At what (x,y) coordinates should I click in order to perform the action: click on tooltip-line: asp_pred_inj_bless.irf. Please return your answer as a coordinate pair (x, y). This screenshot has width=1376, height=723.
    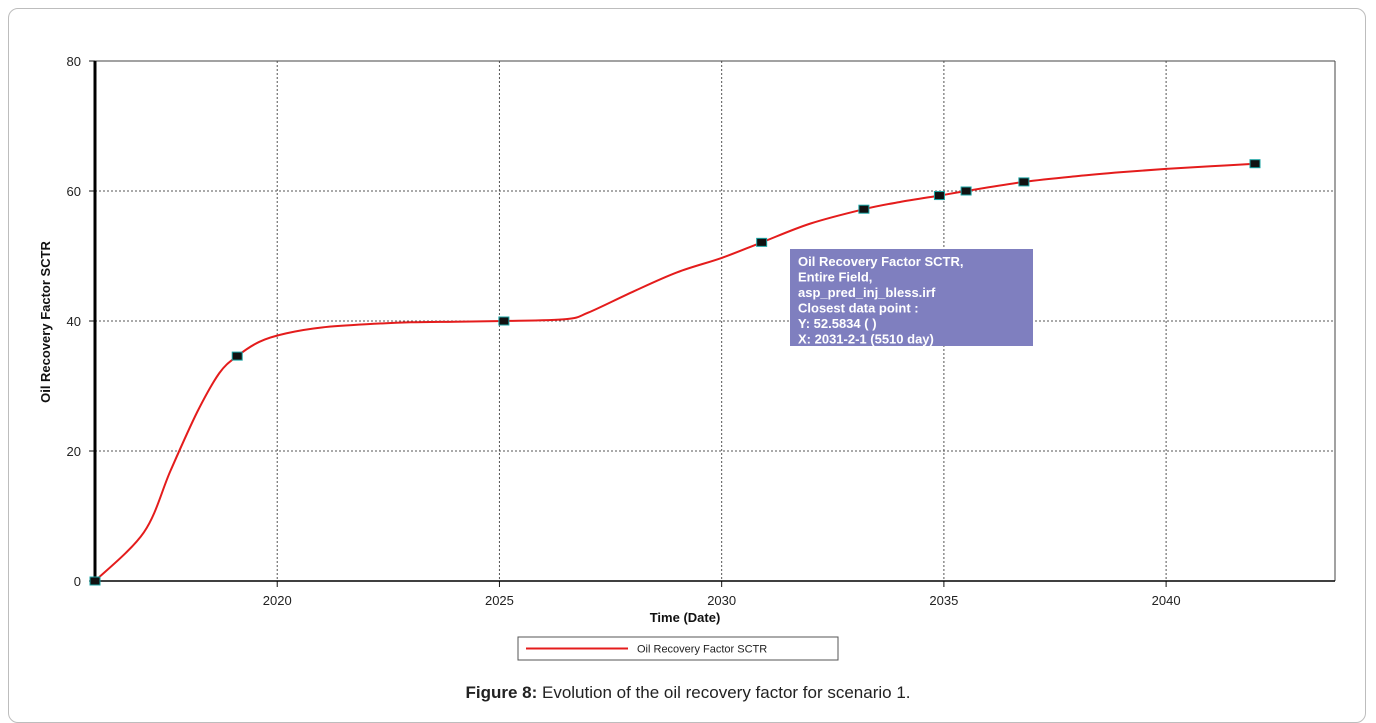
    Looking at the image, I should click on (867, 292).